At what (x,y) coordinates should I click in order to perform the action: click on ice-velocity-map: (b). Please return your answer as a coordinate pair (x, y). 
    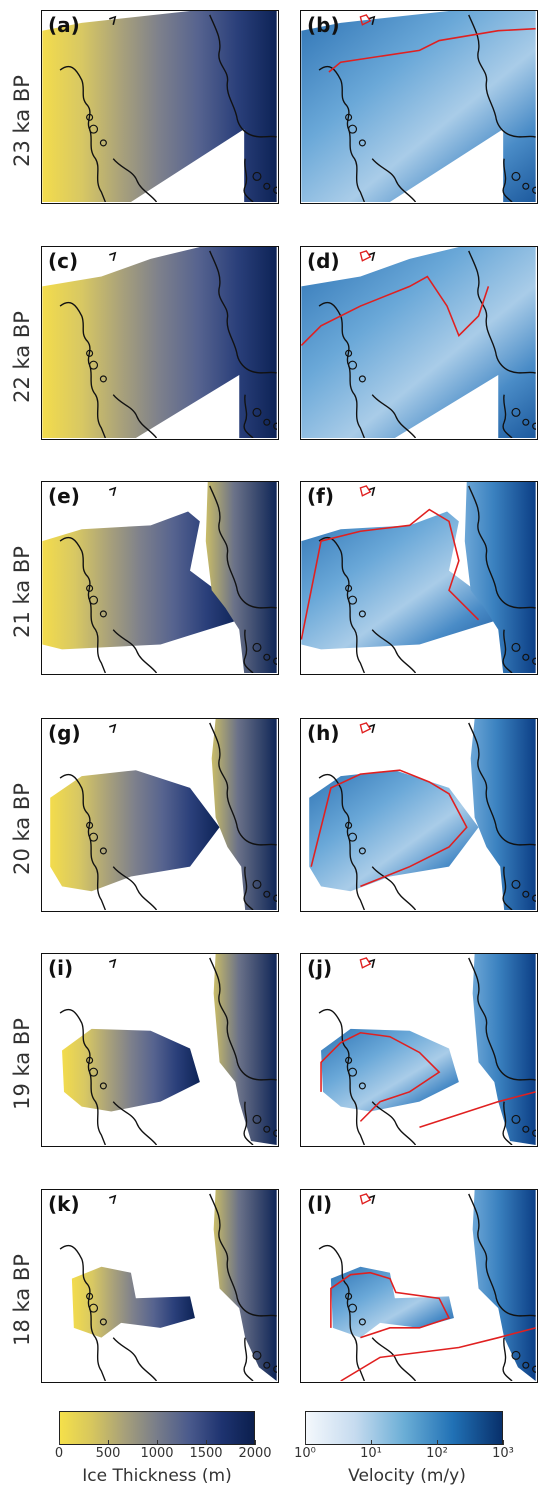
    Looking at the image, I should click on (419, 107).